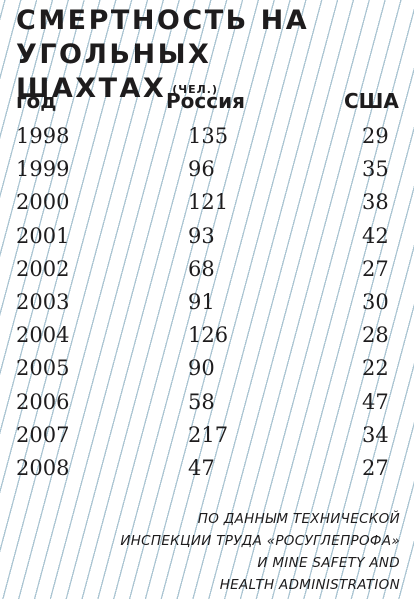 This screenshot has width=414, height=599. Describe the element at coordinates (43, 136) in the screenshot. I see `year-cell: 1998` at that location.